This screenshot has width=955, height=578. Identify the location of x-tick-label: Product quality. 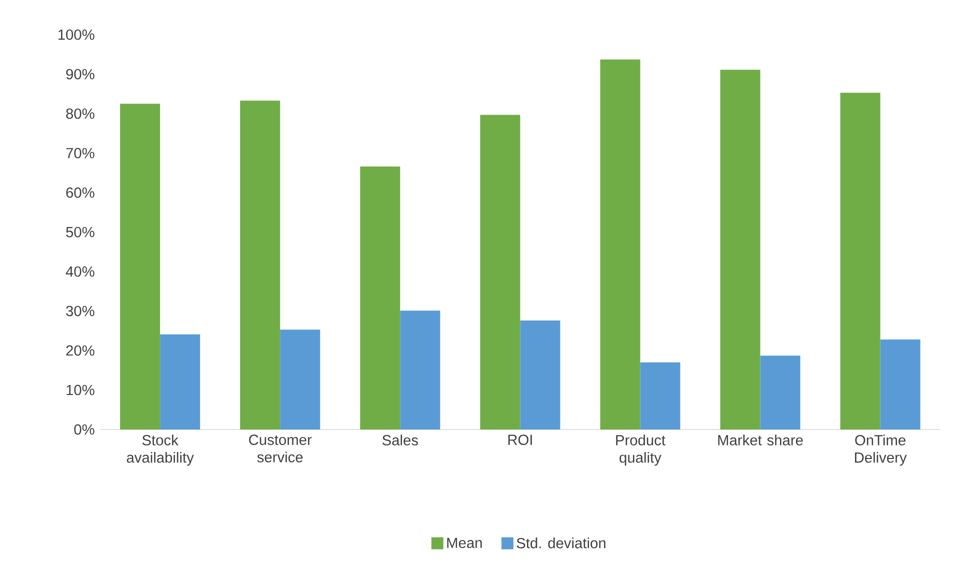
(641, 450).